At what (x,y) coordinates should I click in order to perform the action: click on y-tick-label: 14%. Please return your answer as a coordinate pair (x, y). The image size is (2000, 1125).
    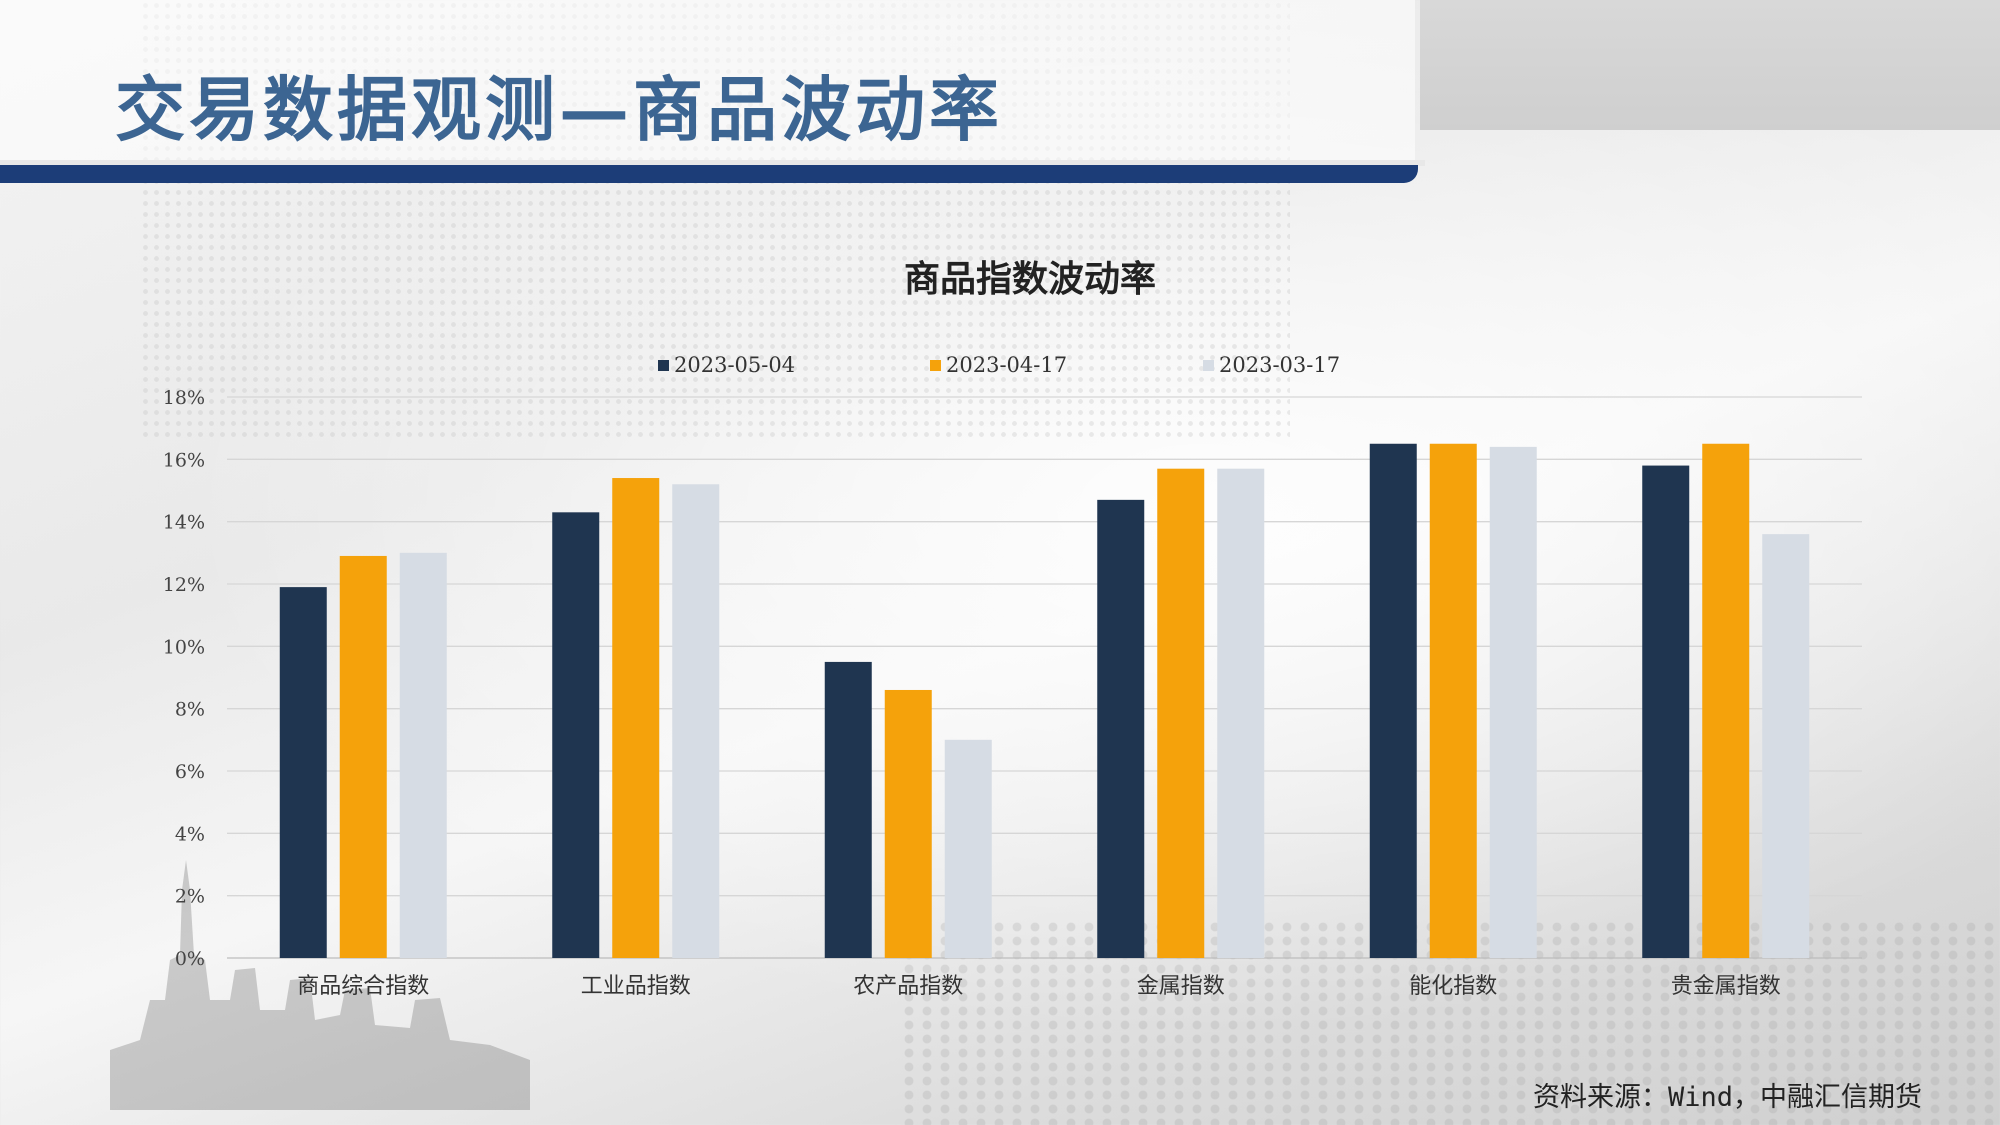
    Looking at the image, I should click on (184, 523).